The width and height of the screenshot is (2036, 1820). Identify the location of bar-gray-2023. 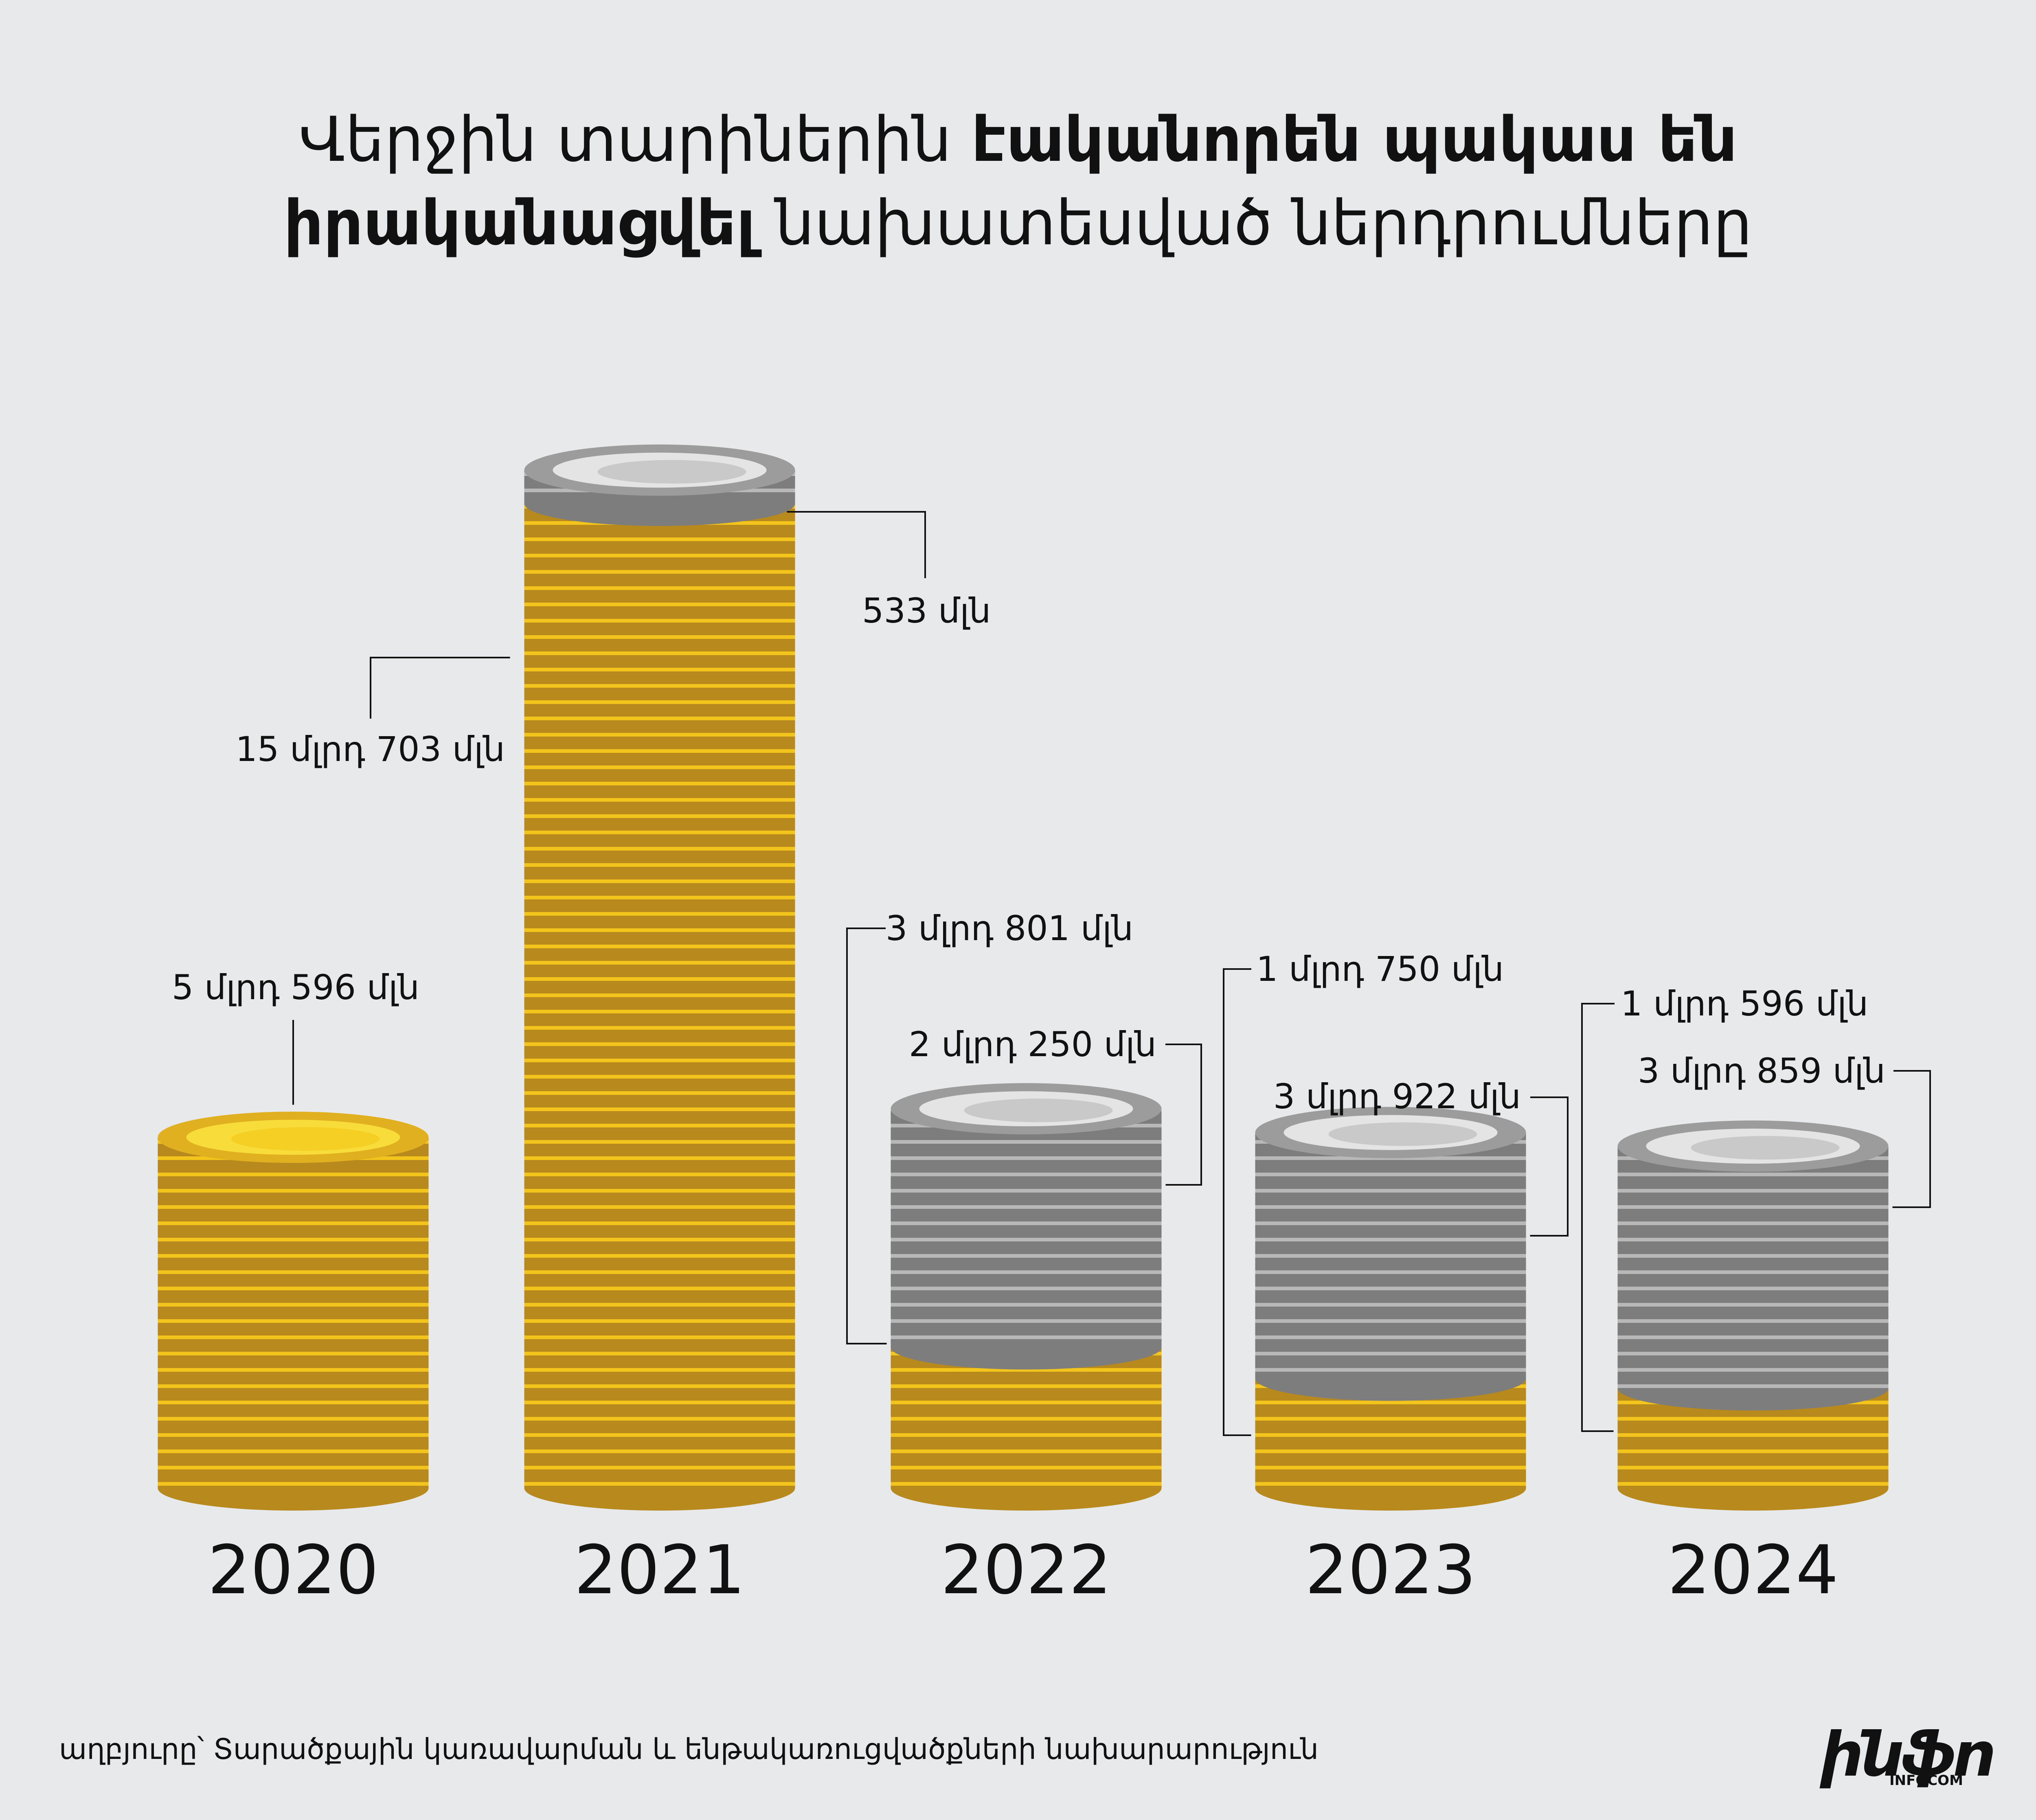
(1390, 1255).